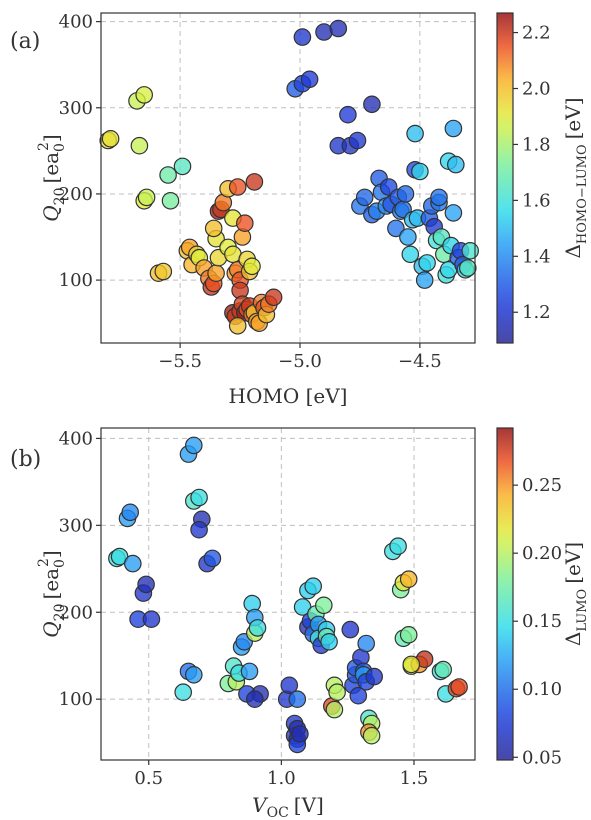  I want to click on panel-a-colorbar-title: ΔHOMO−LUMO [eV], so click(575, 177).